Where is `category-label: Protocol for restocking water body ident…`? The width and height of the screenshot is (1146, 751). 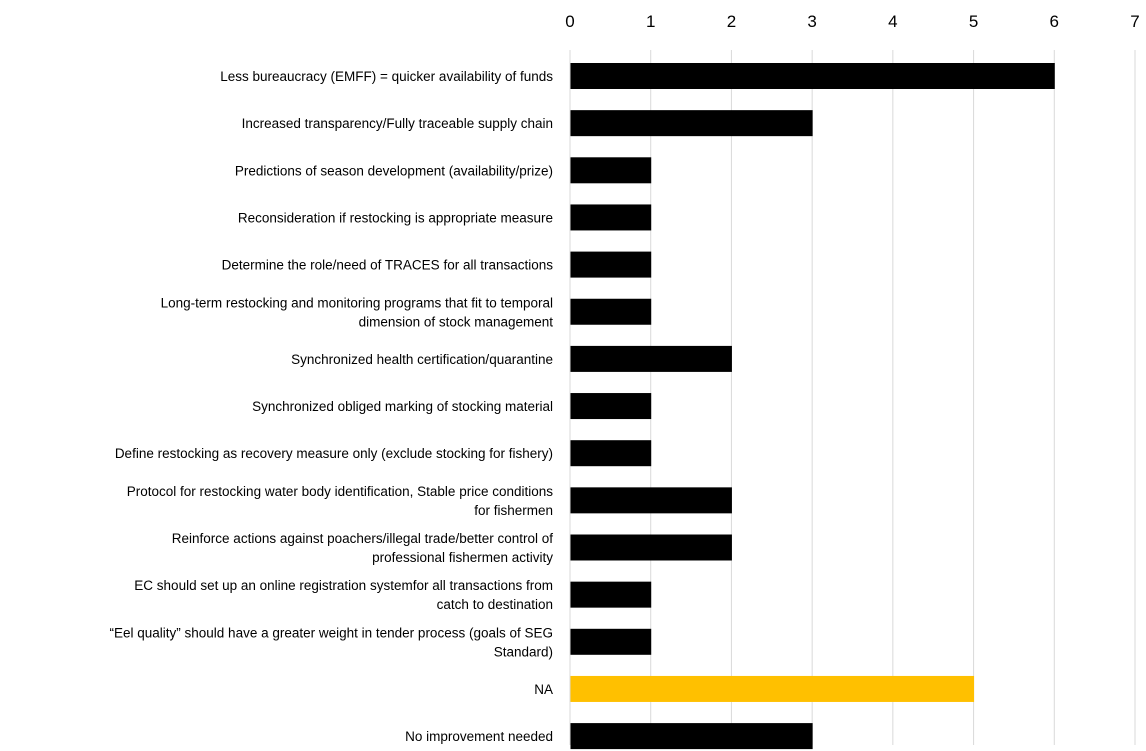 category-label: Protocol for restocking water body ident… is located at coordinates (340, 491).